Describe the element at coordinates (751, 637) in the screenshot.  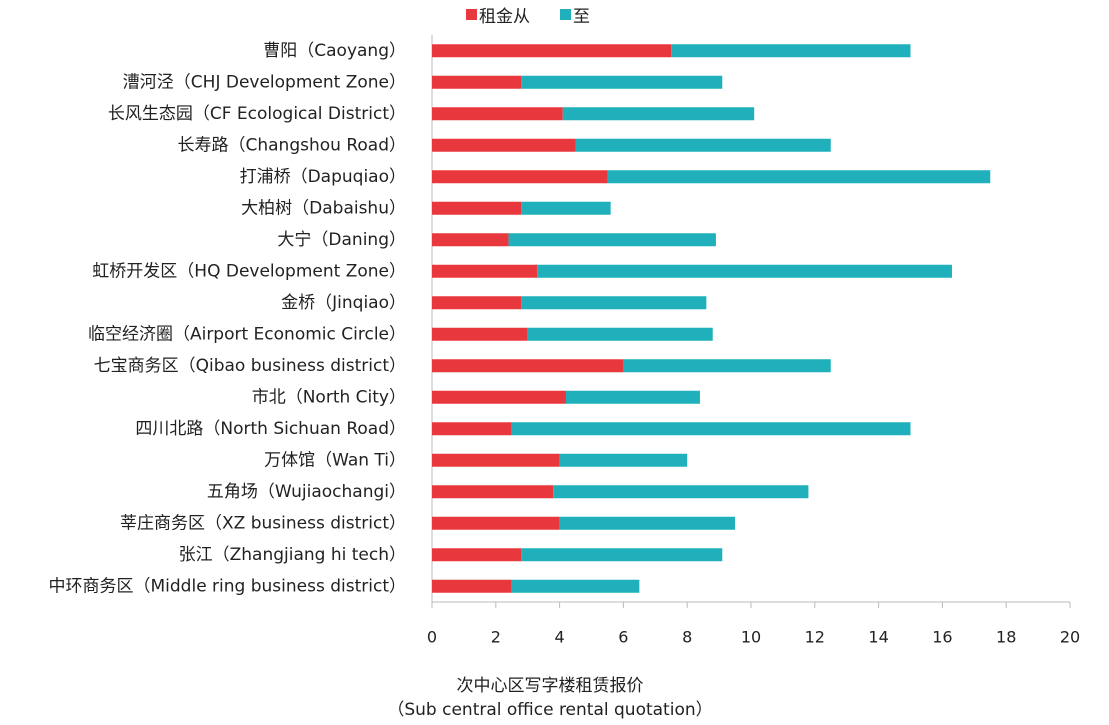
I see `x-tick-label: 10` at that location.